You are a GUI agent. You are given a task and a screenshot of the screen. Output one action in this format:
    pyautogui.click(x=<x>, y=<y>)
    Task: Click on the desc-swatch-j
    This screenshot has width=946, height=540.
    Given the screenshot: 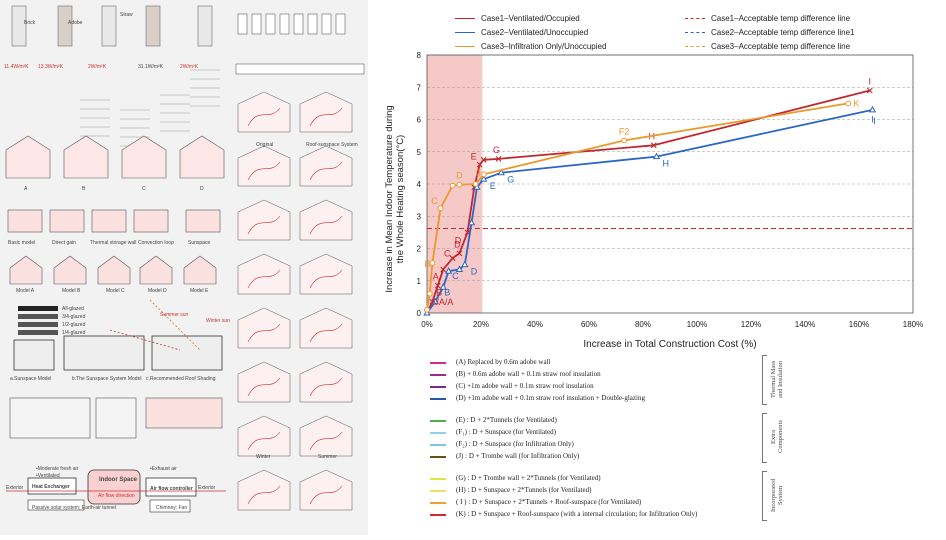 What is the action you would take?
    pyautogui.click(x=438, y=457)
    